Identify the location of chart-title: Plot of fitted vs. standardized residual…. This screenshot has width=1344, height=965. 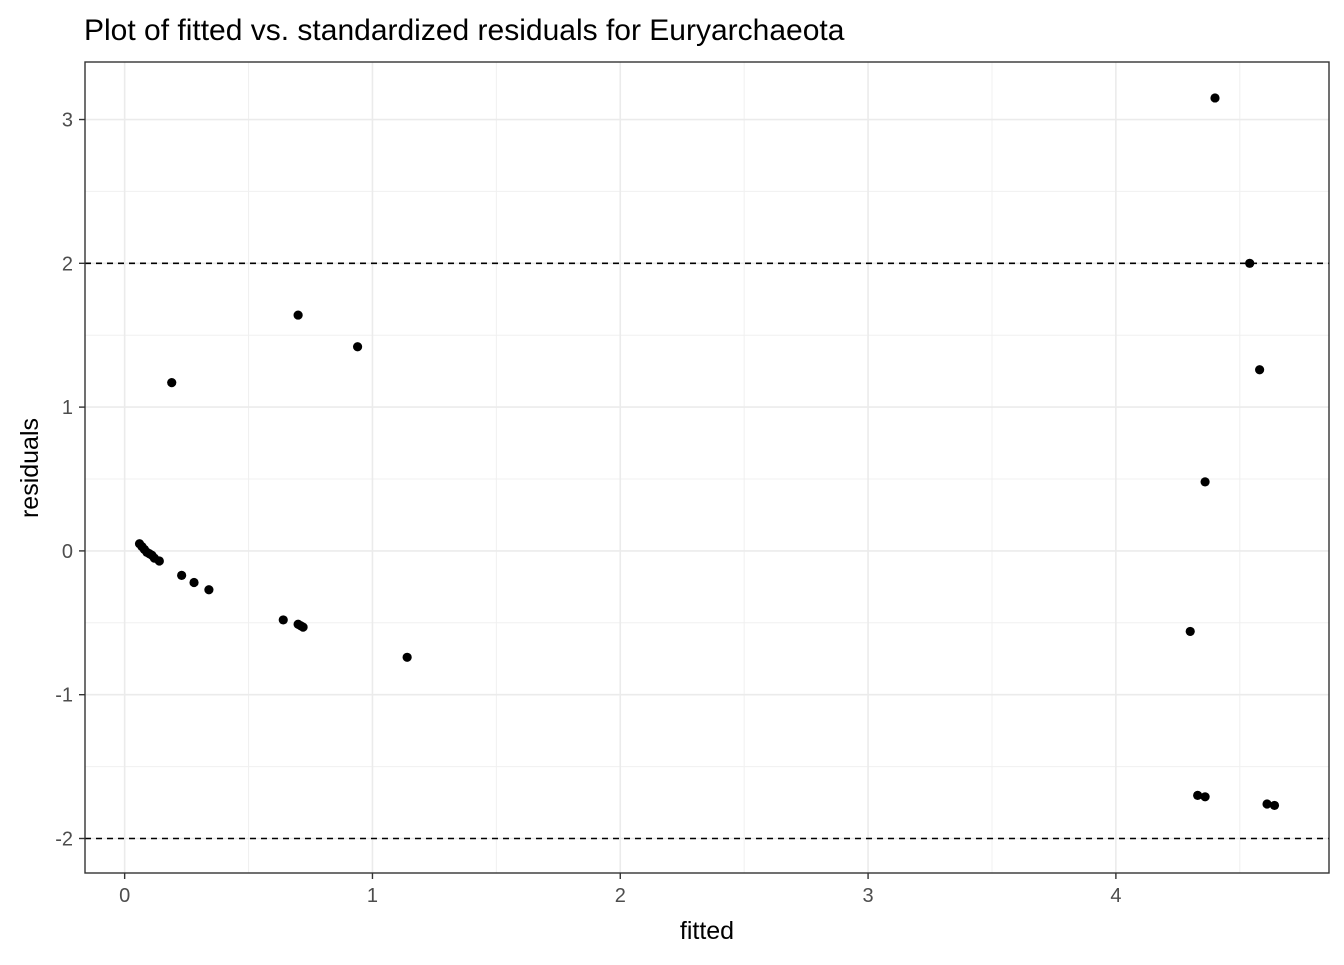
(464, 30).